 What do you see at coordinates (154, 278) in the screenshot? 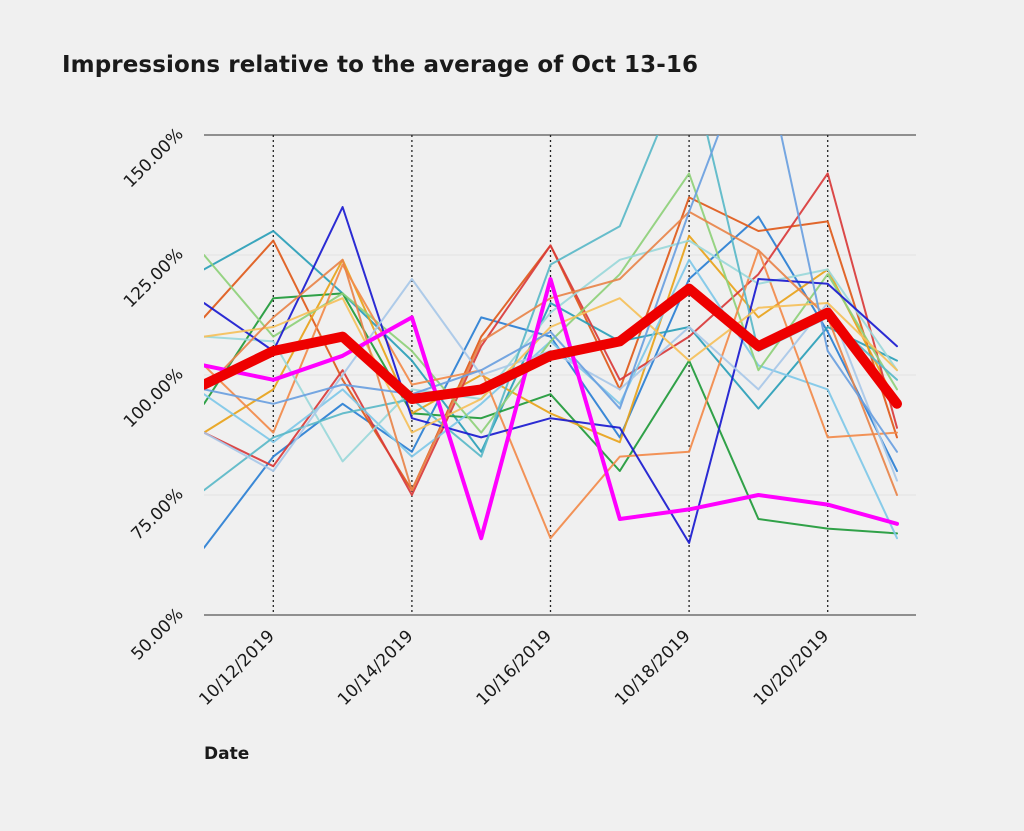
I see `y-tick-label: 125.00%` at bounding box center [154, 278].